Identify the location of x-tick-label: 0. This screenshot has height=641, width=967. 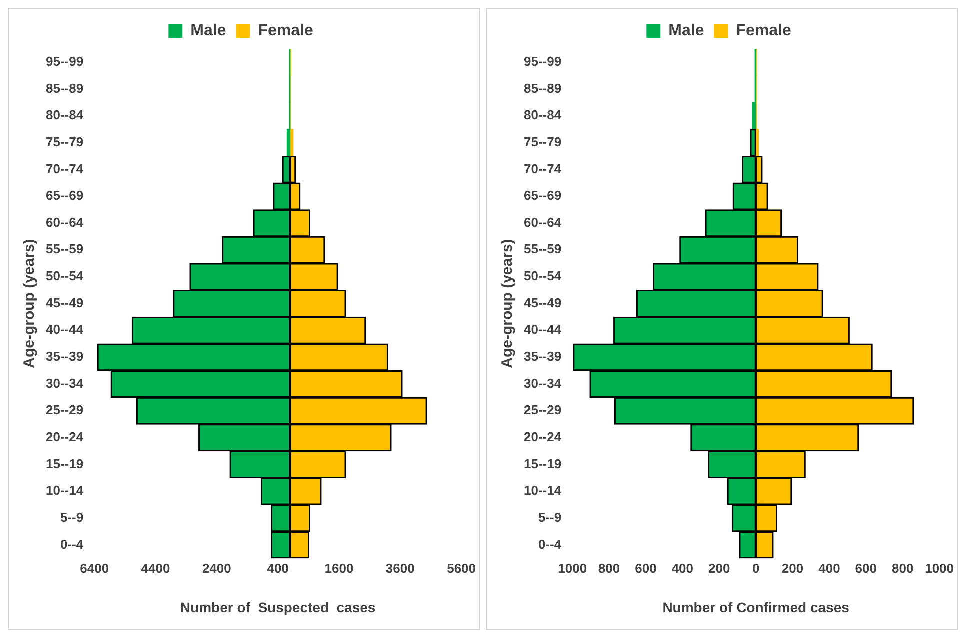
(756, 568).